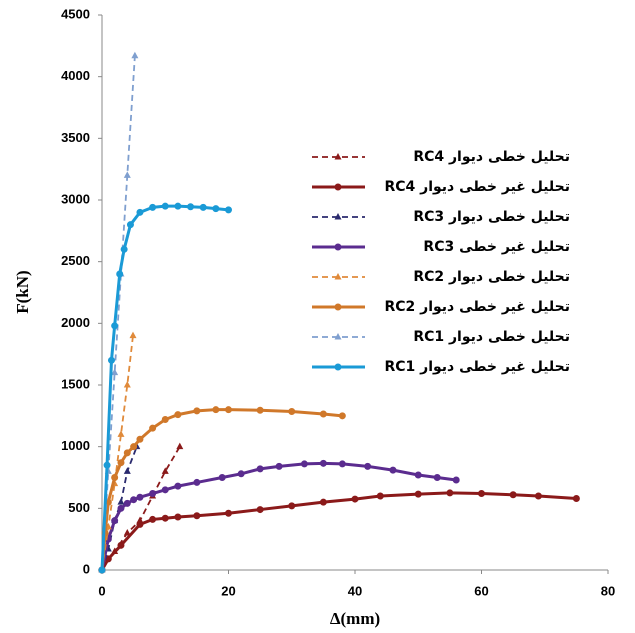 The width and height of the screenshot is (635, 633). What do you see at coordinates (477, 367) in the screenshot?
I see `legend-text: تحلیل غیر خطی دیوار RC1` at bounding box center [477, 367].